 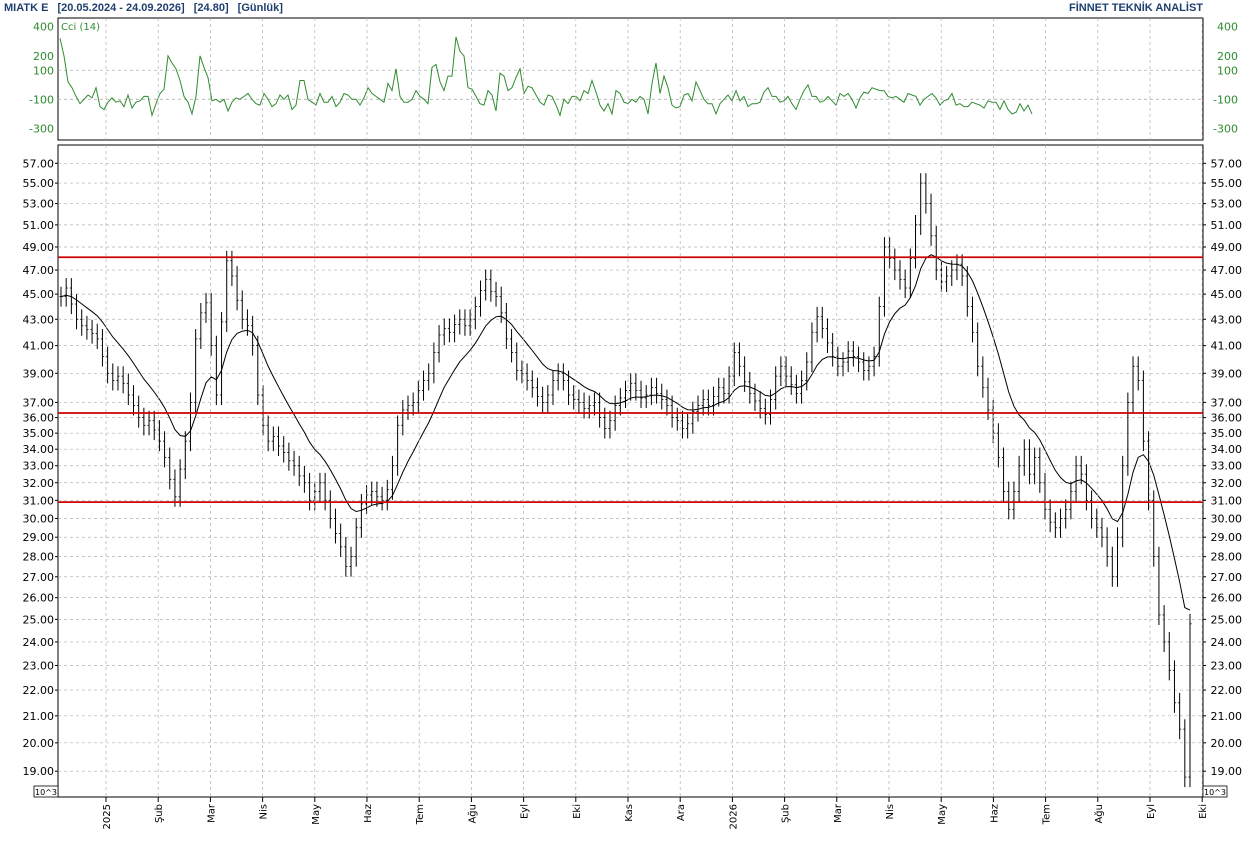 What do you see at coordinates (39, 294) in the screenshot?
I see `price-tick-label-left: 45.00` at bounding box center [39, 294].